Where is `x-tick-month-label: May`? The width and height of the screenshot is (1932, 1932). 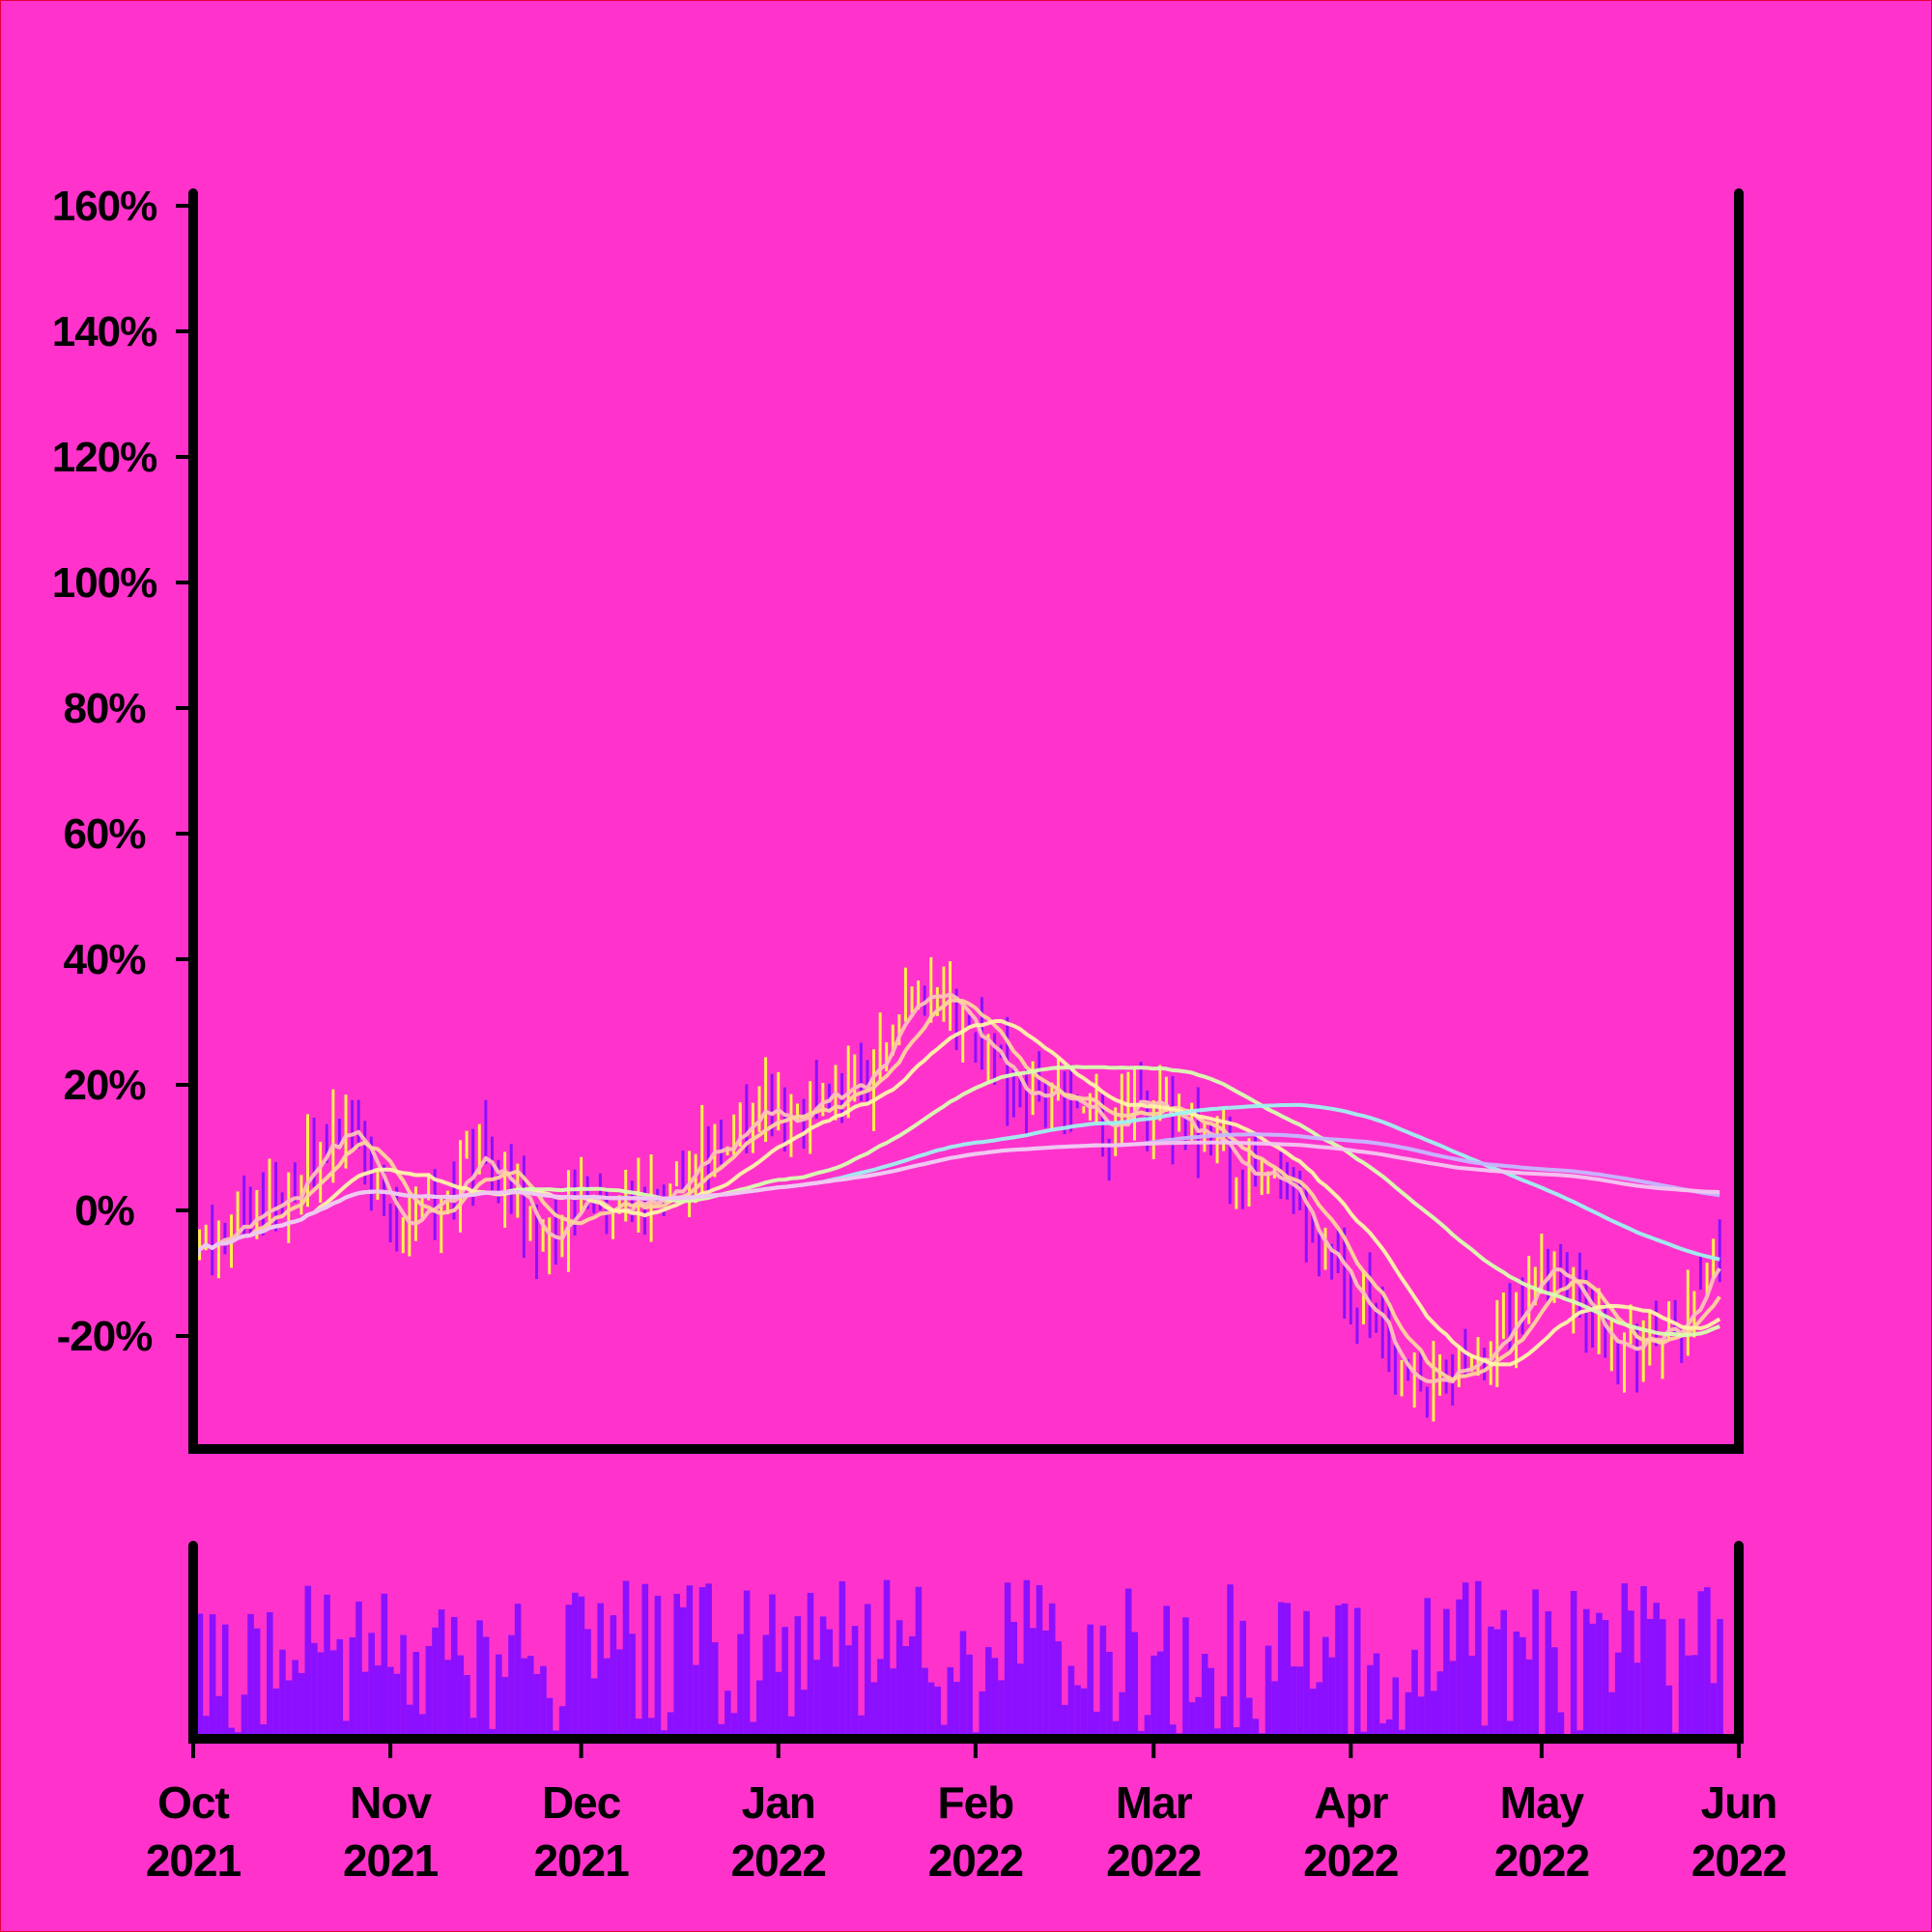 x-tick-month-label: May is located at coordinates (1542, 1802).